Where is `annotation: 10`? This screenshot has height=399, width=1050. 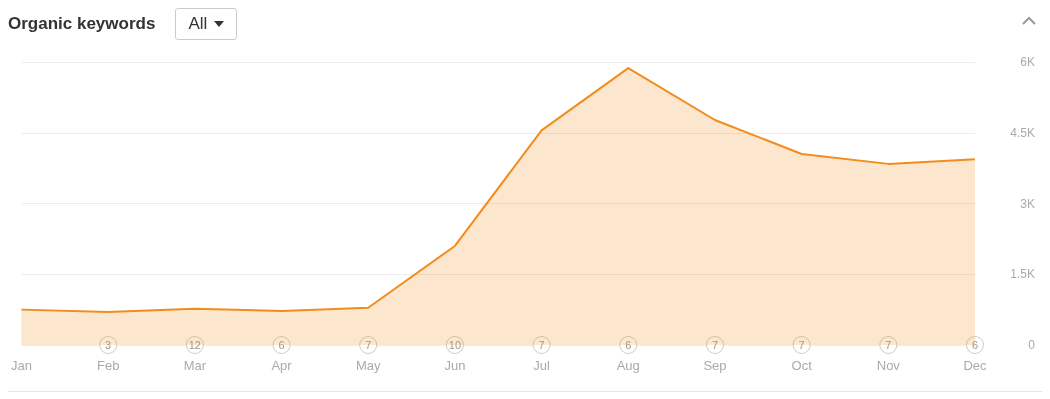 annotation: 10 is located at coordinates (455, 345).